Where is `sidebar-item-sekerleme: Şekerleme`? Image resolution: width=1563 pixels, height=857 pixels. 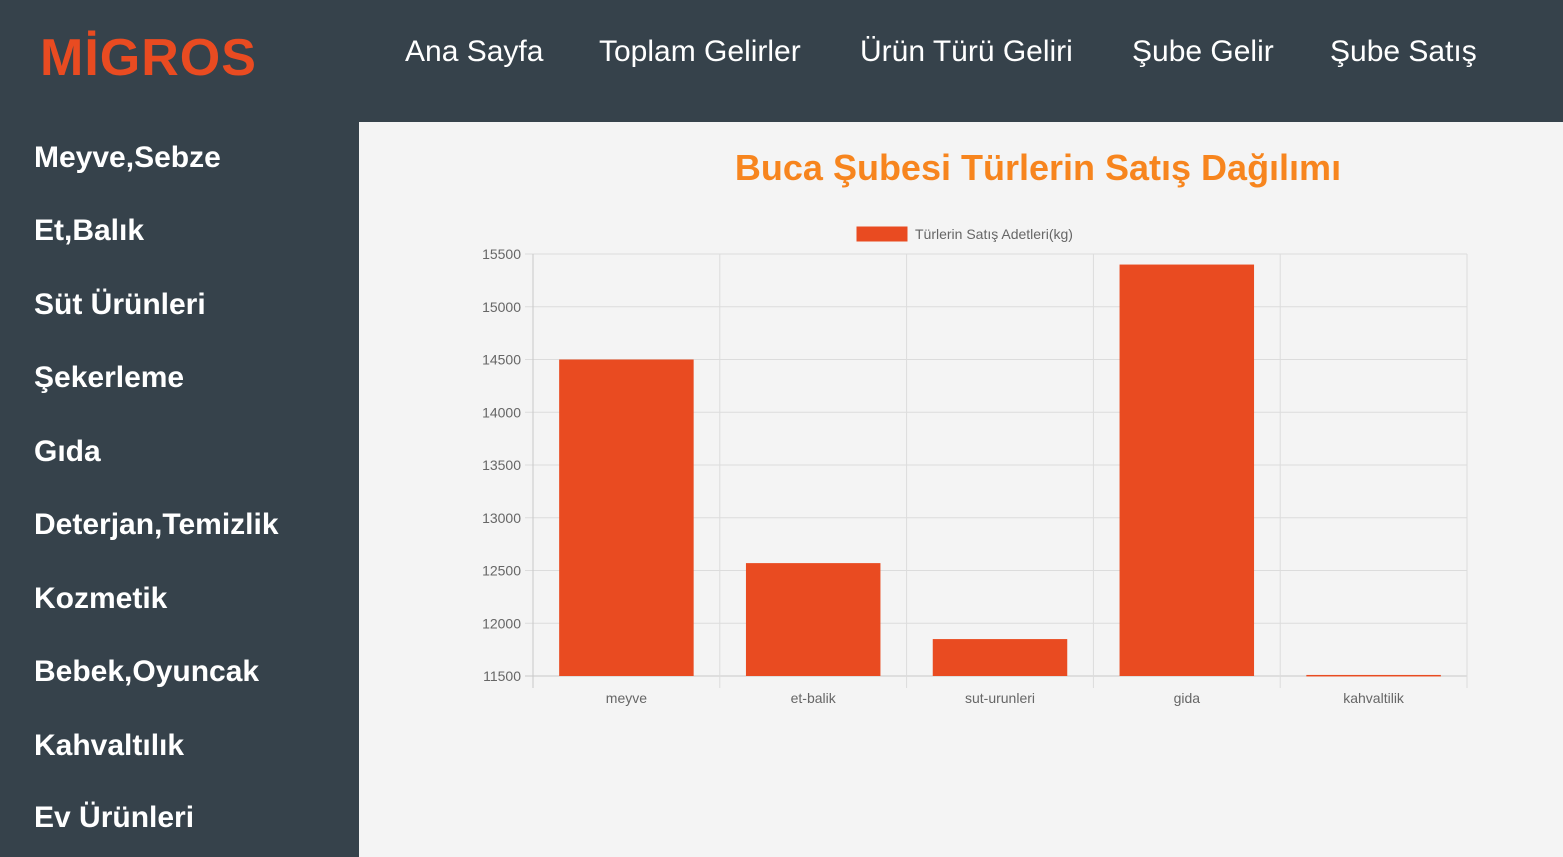
sidebar-item-sekerleme: Şekerleme is located at coordinates (109, 377).